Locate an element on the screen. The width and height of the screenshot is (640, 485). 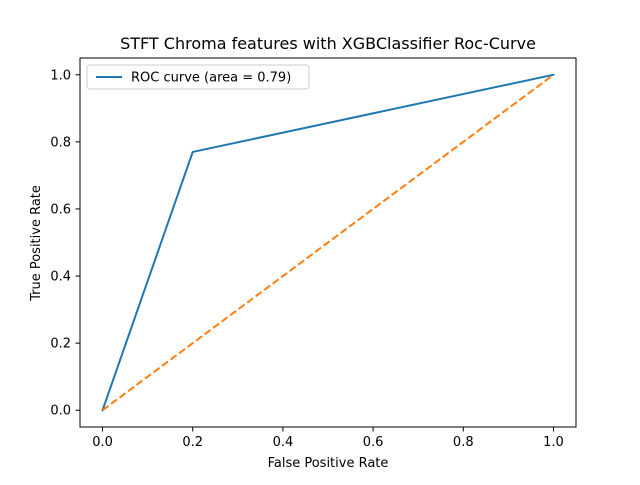
y-axis-label: True Positive Rate is located at coordinates (36, 243).